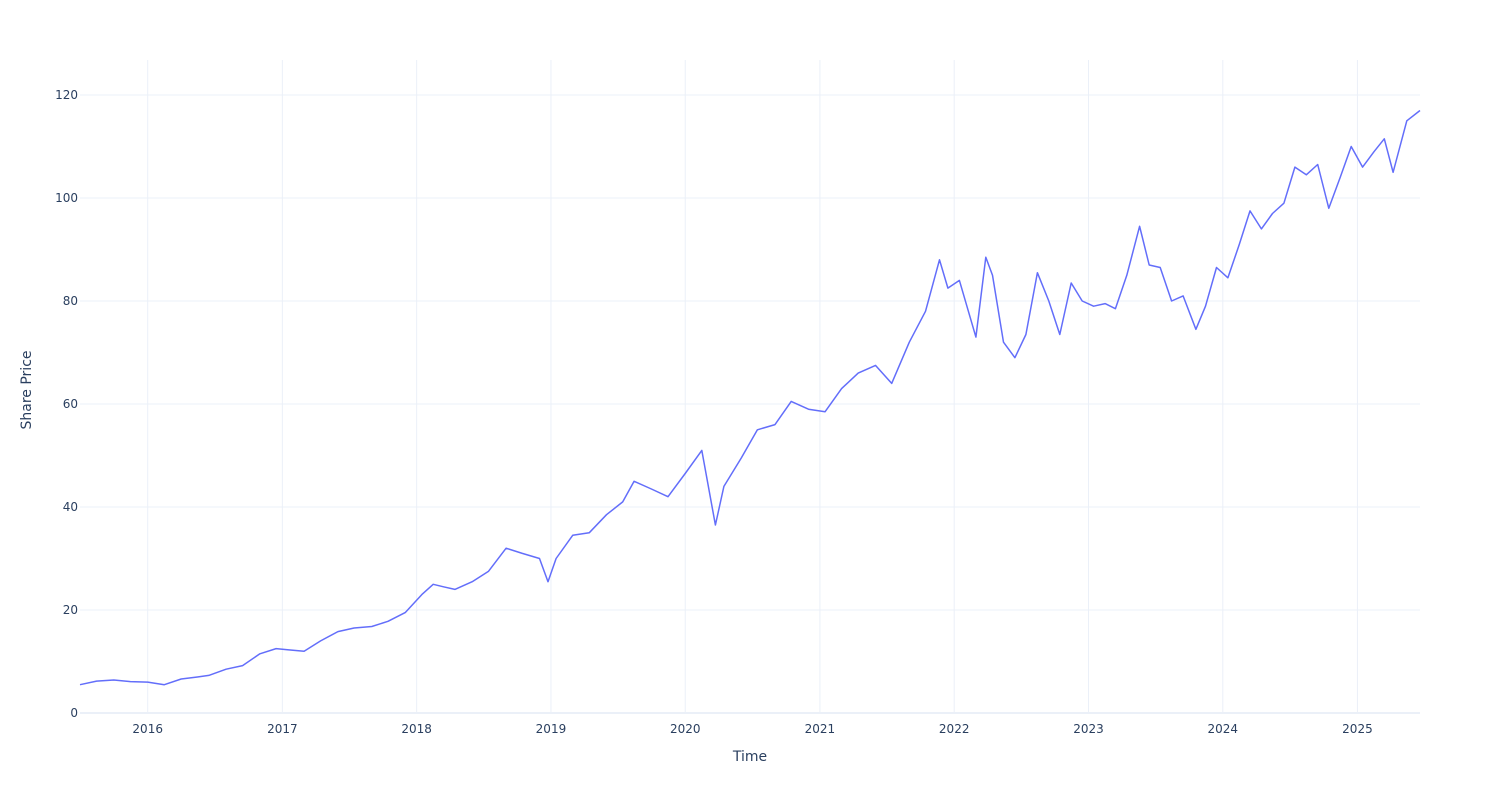 Image resolution: width=1500 pixels, height=800 pixels. Describe the element at coordinates (749, 757) in the screenshot. I see `x-axis-title: Time` at that location.